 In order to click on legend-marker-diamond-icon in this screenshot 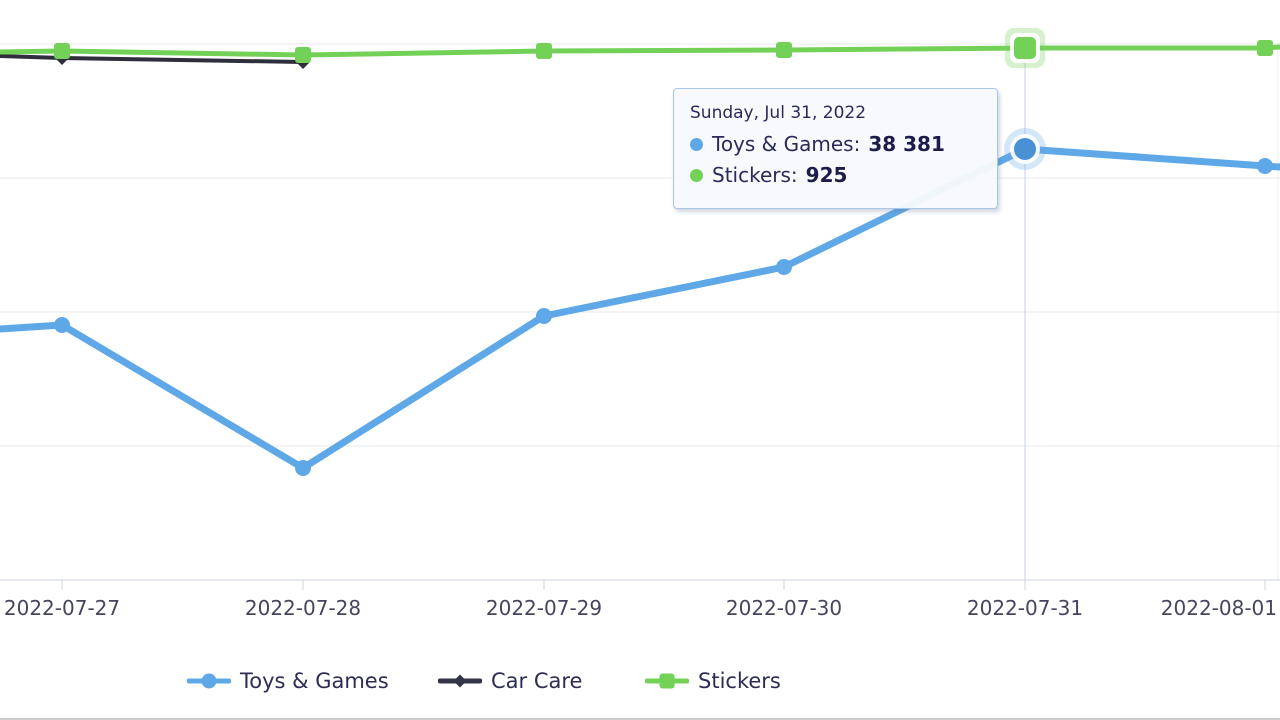, I will do `click(460, 681)`.